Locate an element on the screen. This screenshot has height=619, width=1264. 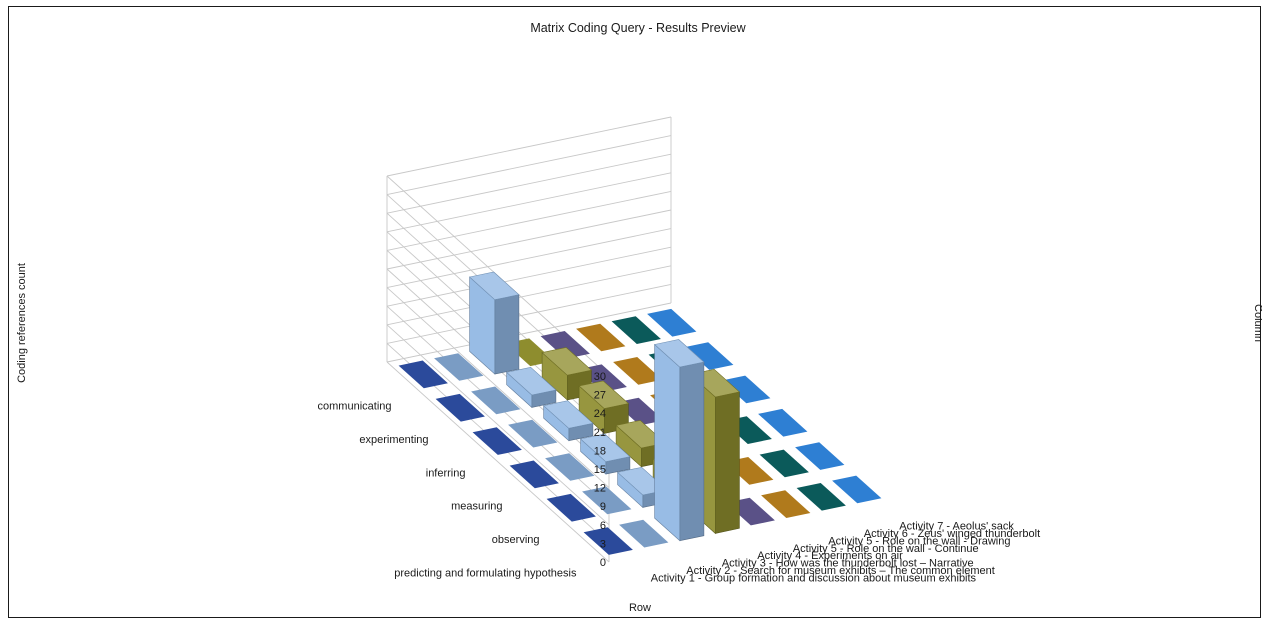
bar-r3-c7-zero is located at coordinates (782, 423).